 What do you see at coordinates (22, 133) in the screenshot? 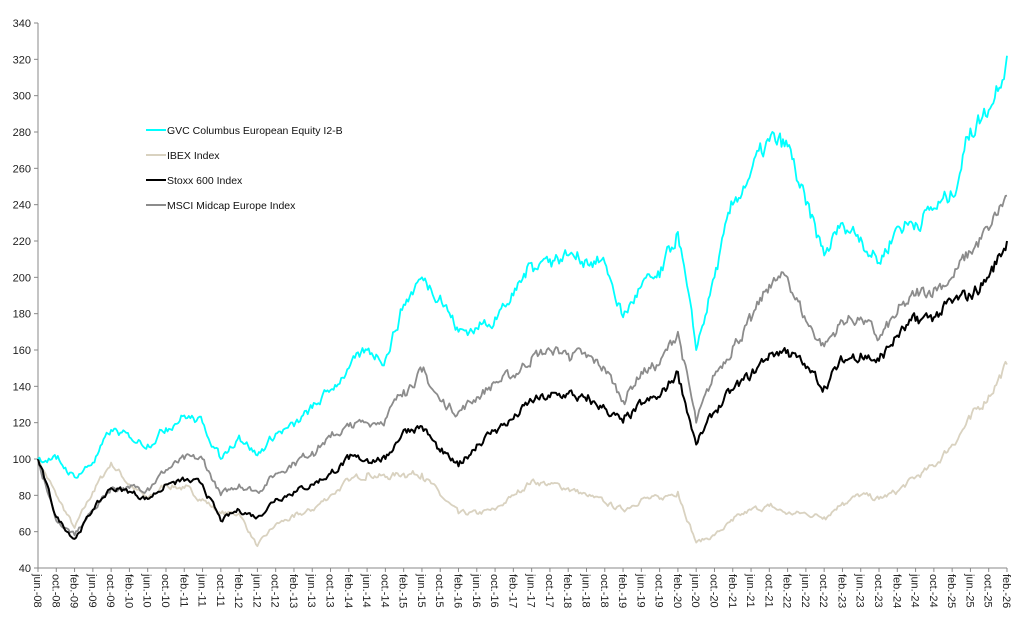
I see `y-tick-label: 280` at bounding box center [22, 133].